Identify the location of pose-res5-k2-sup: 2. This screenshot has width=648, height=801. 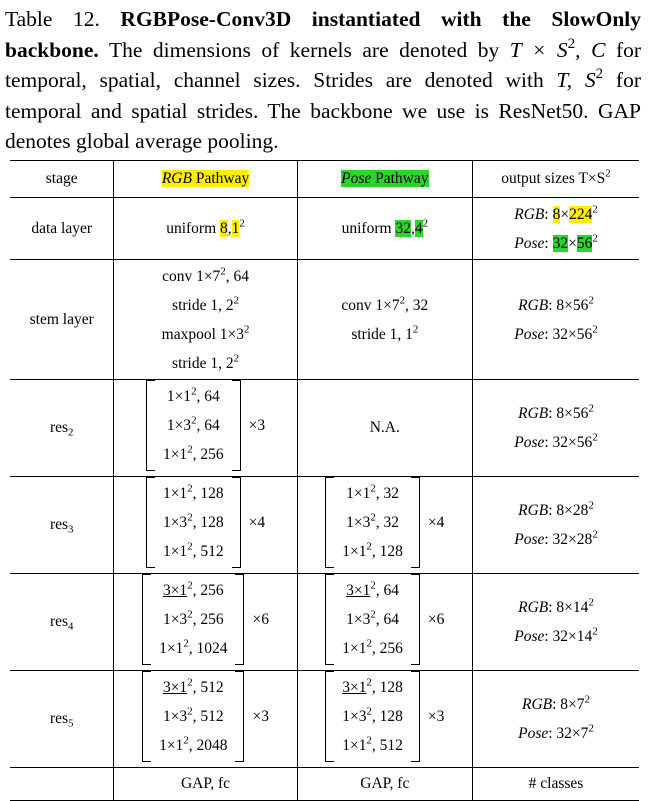
(369, 711).